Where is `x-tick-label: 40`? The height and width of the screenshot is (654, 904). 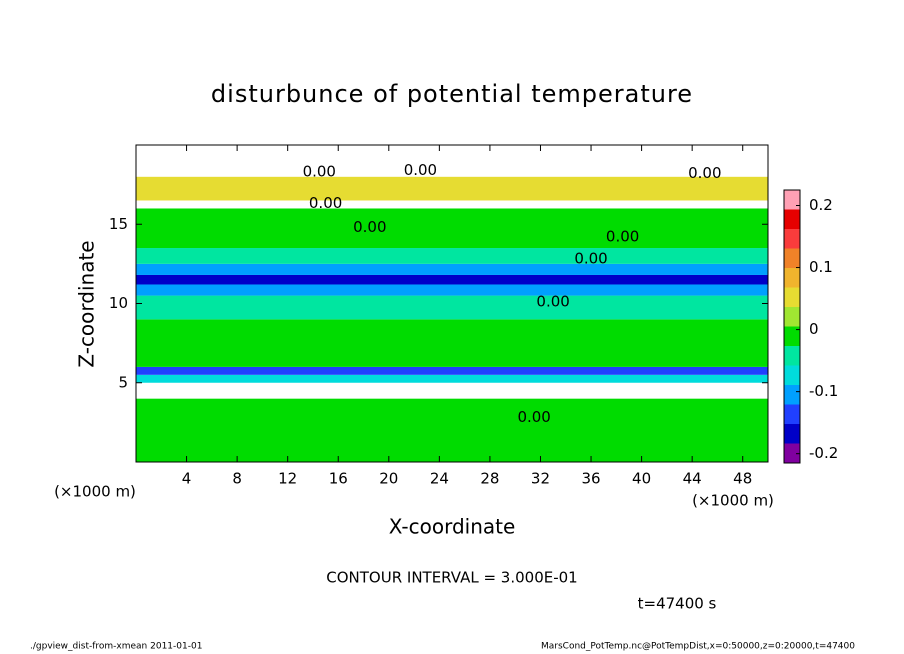
x-tick-label: 40 is located at coordinates (641, 479).